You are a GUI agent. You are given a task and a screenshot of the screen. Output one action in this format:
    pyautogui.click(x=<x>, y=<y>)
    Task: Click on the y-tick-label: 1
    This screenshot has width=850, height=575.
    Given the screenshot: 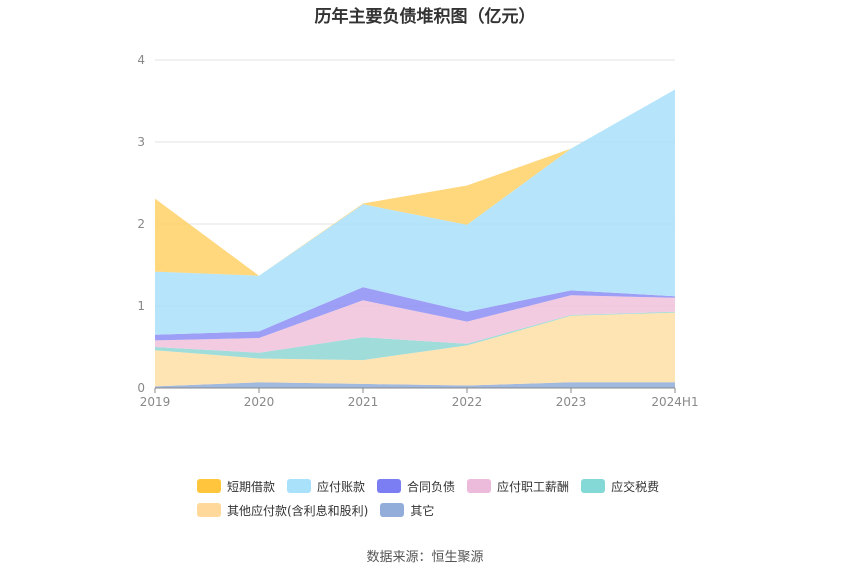 What is the action you would take?
    pyautogui.click(x=141, y=306)
    